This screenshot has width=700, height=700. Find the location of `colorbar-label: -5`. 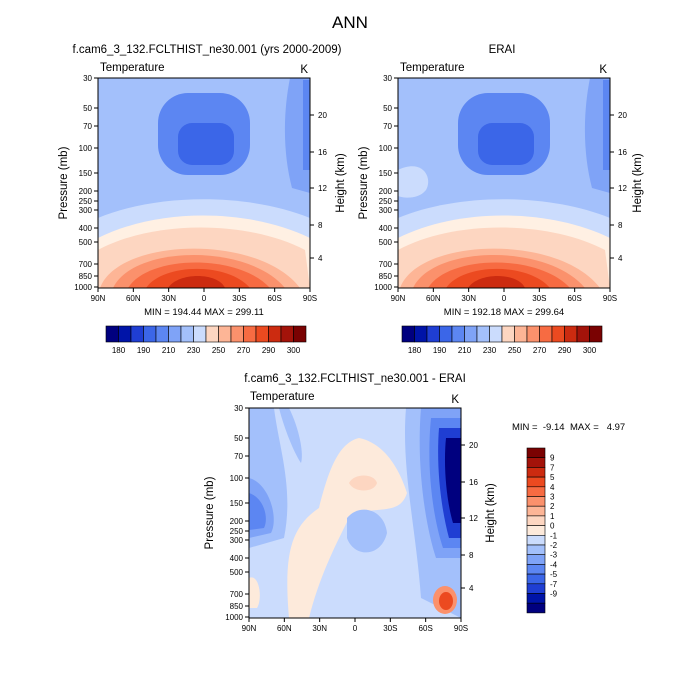

colorbar-label: -5 is located at coordinates (554, 574).